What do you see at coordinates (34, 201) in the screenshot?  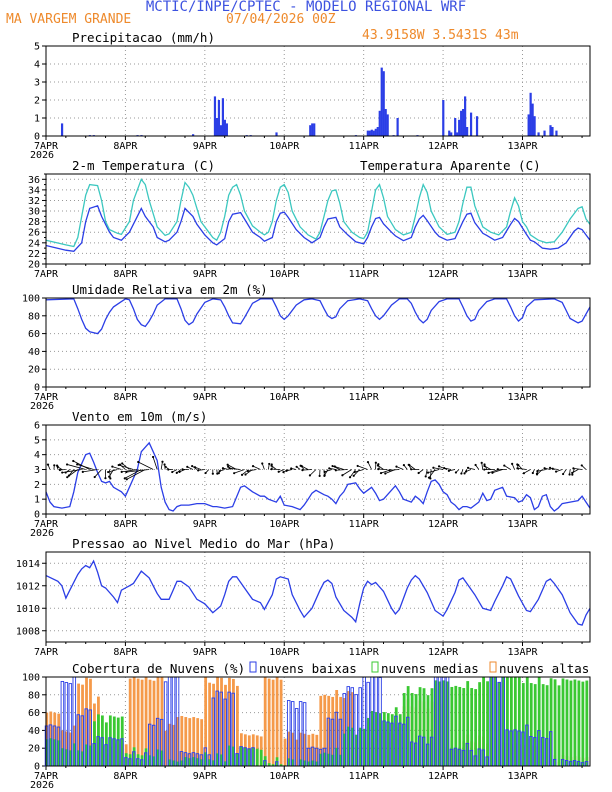 I see `ytick-label: 32` at bounding box center [34, 201].